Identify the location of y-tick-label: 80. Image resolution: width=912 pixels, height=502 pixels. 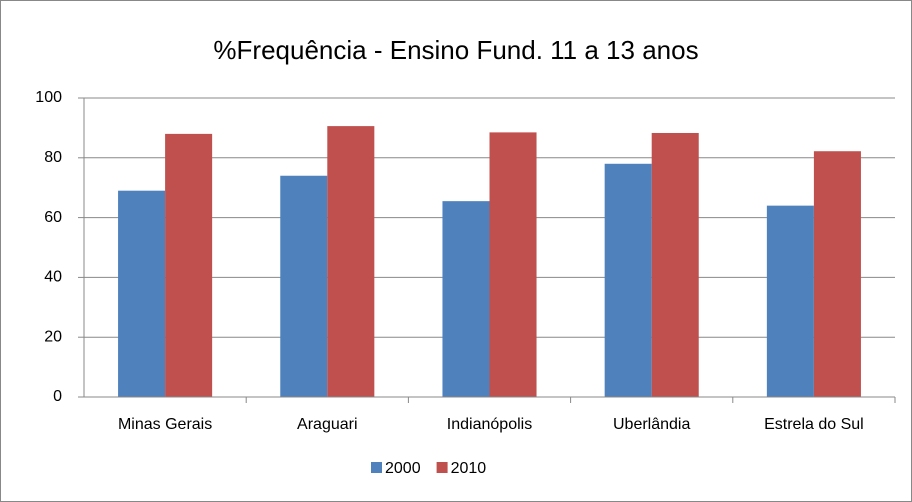
(53, 157).